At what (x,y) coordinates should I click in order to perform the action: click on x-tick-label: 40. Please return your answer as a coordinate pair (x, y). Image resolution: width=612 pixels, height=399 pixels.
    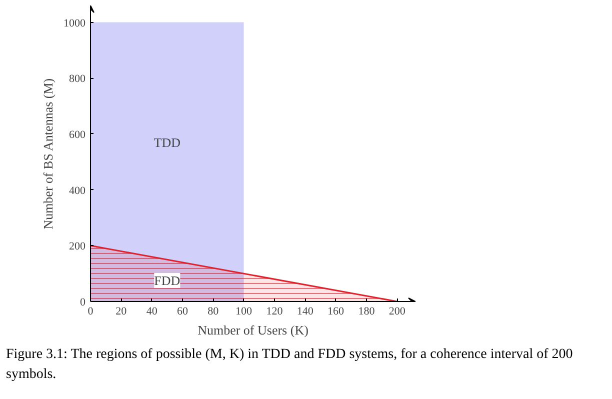
    Looking at the image, I should click on (152, 312).